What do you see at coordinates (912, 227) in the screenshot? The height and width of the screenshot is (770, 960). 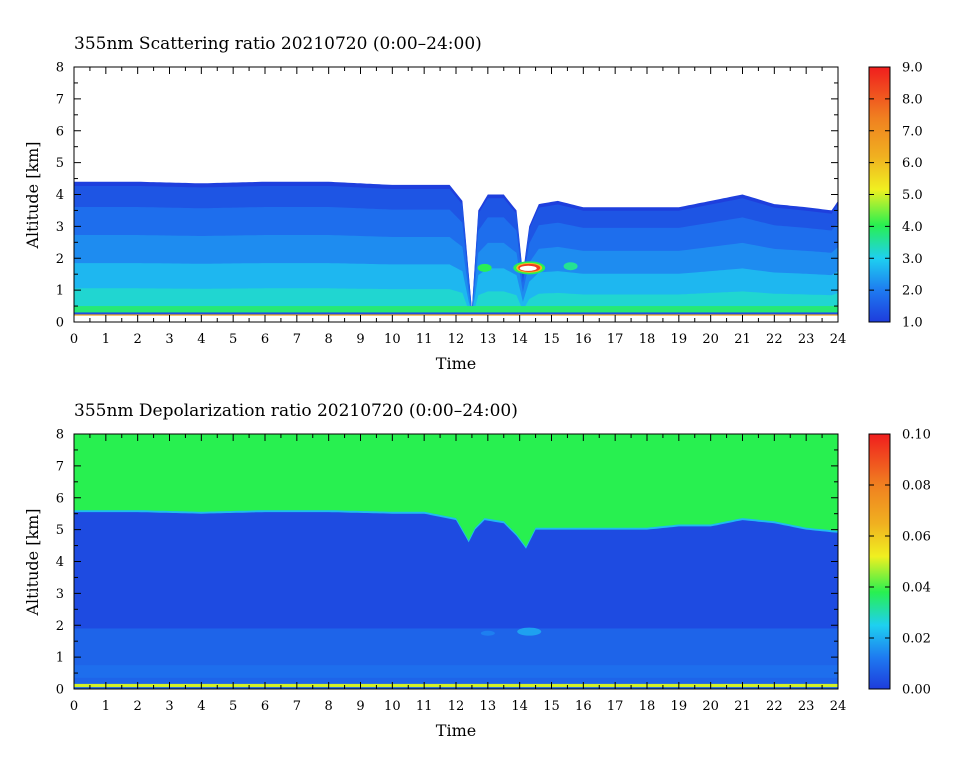 I see `colorbar-tick-label: 4.0` at bounding box center [912, 227].